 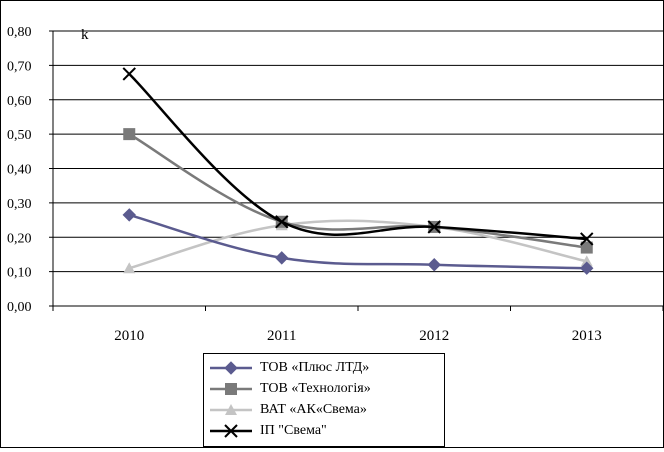 What do you see at coordinates (19, 32) in the screenshot?
I see `y-tick-label: 0,80` at bounding box center [19, 32].